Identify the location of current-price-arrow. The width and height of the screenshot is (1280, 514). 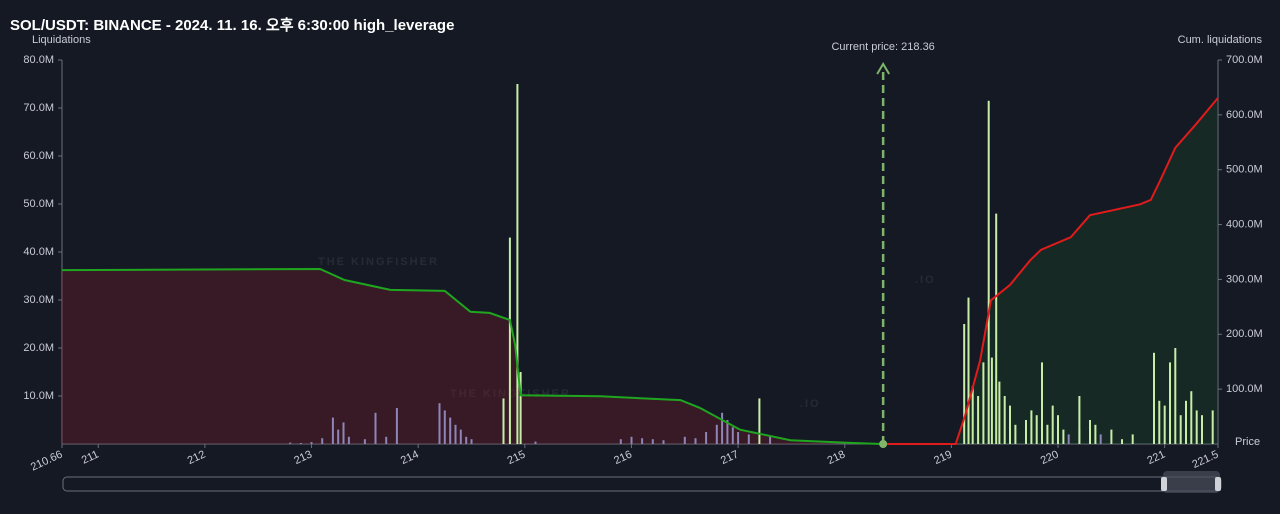
(883, 68).